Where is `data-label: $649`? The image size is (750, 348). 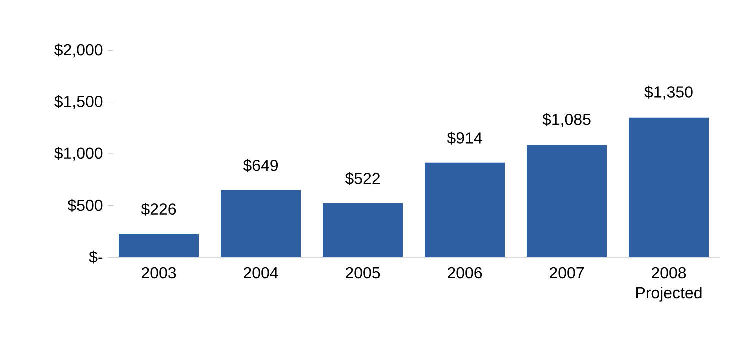 data-label: $649 is located at coordinates (260, 165).